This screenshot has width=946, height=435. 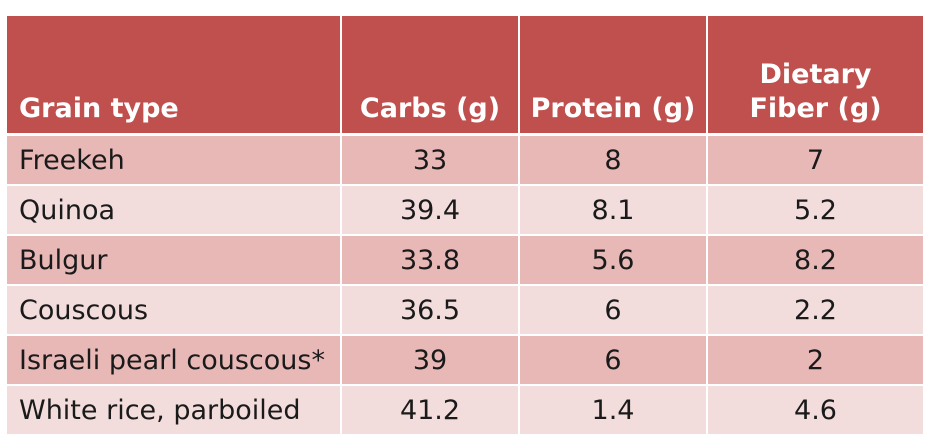 What do you see at coordinates (612, 409) in the screenshot?
I see `protein-cell: 1.4` at bounding box center [612, 409].